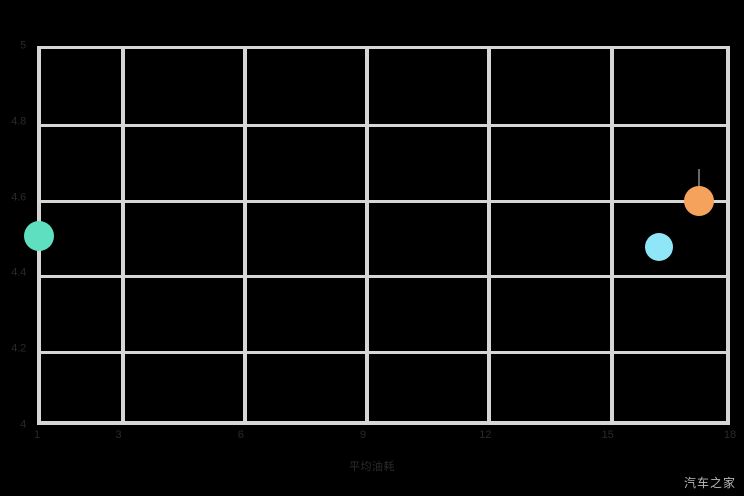 The height and width of the screenshot is (496, 744). What do you see at coordinates (39, 235) in the screenshot?
I see `point-teal` at bounding box center [39, 235].